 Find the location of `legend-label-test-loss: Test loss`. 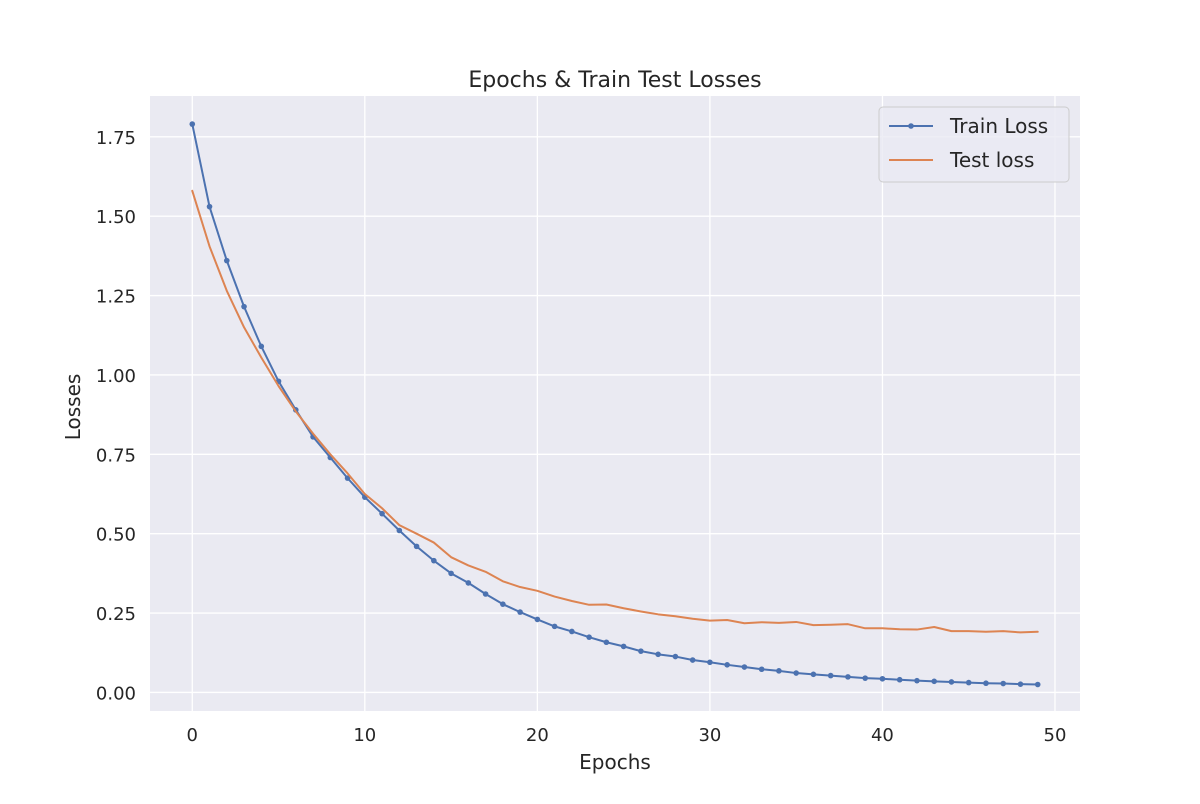

legend-label-test-loss: Test loss is located at coordinates (991, 160).